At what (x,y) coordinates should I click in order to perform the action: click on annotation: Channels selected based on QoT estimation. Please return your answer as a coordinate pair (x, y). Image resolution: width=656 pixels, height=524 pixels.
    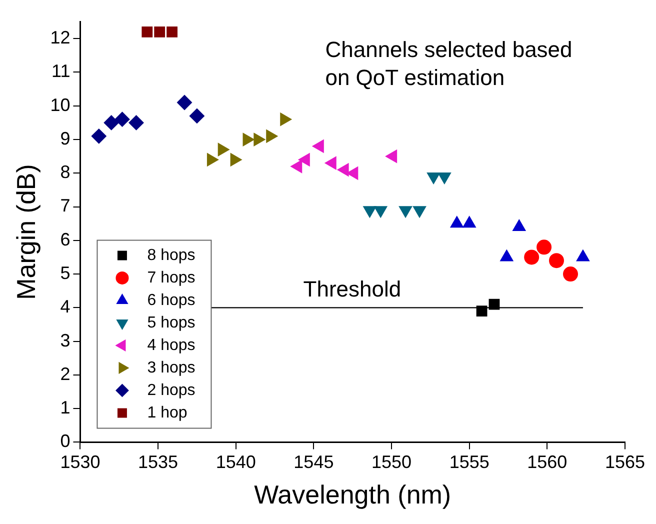
    Looking at the image, I should click on (448, 63).